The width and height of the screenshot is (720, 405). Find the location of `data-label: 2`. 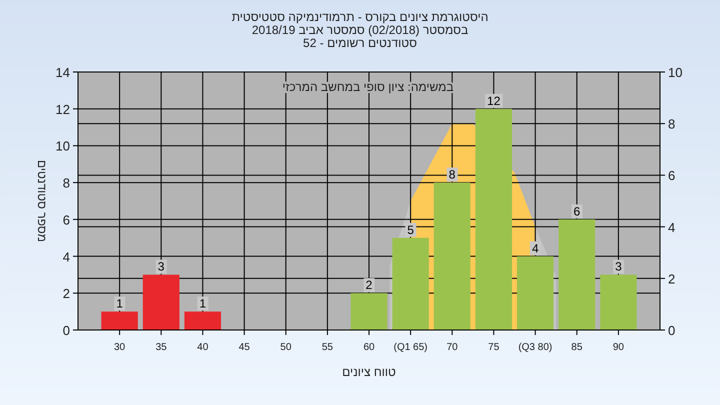

data-label: 2 is located at coordinates (369, 285).